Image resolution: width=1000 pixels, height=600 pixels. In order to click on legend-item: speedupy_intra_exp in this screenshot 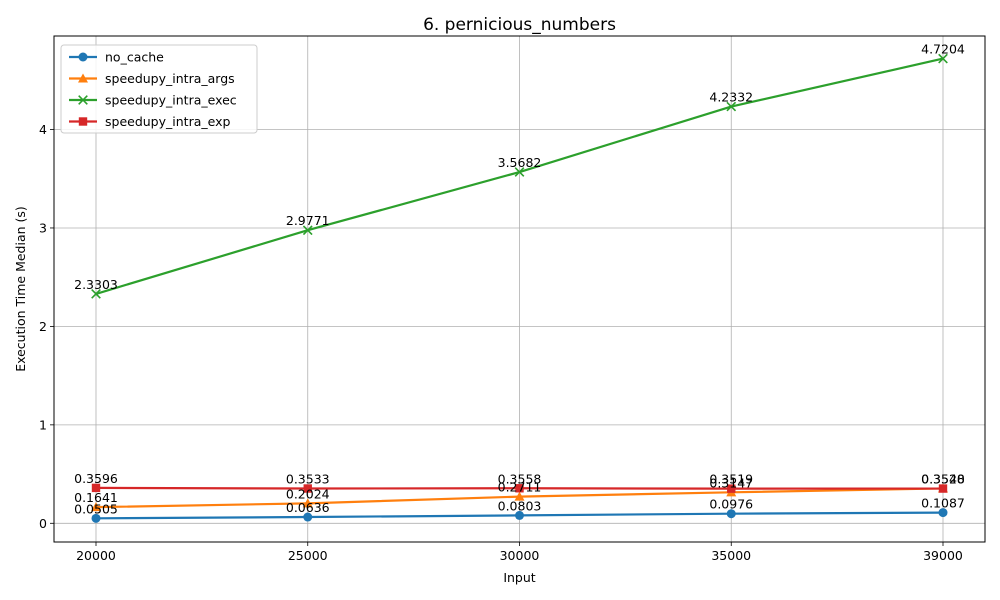, I will do `click(149, 121)`.